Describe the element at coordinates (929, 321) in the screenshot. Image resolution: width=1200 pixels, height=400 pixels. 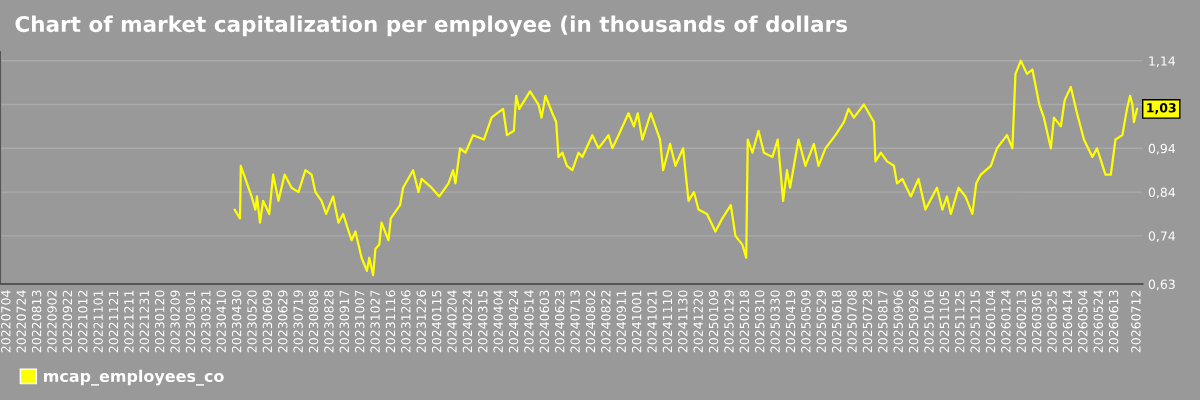
I see `x-tick-label: 20251016` at that location.